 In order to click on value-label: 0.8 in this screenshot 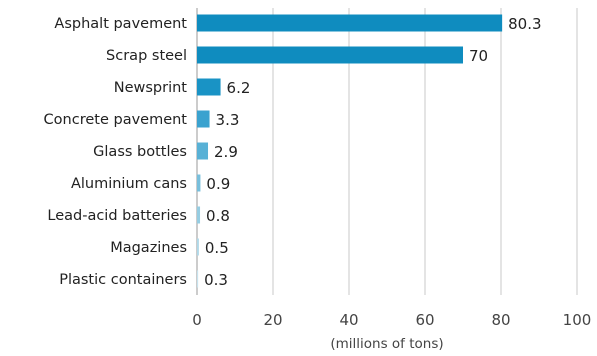, I will do `click(218, 216)`.